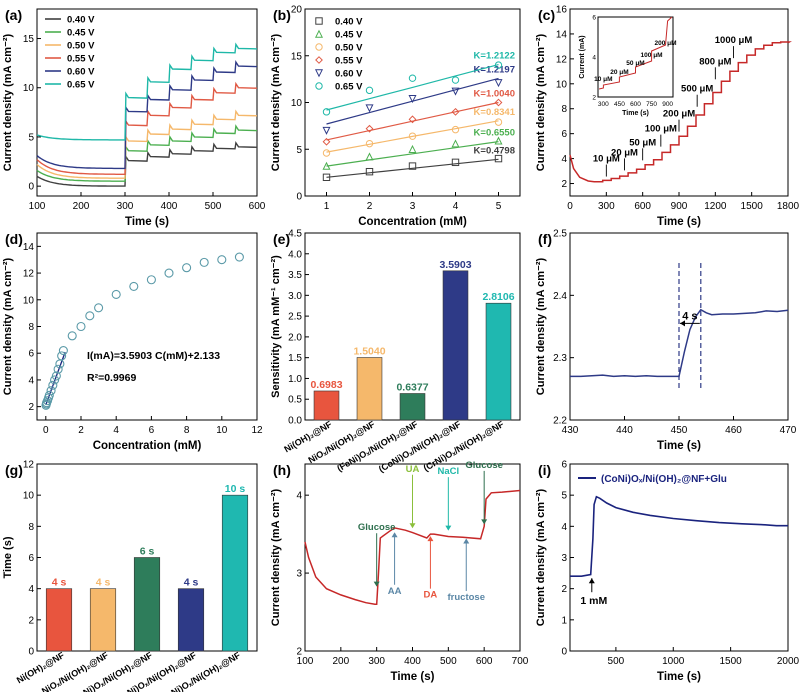 The width and height of the screenshot is (803, 692). Describe the element at coordinates (603, 104) in the screenshot. I see `inset-x-tick-label: 300` at that location.